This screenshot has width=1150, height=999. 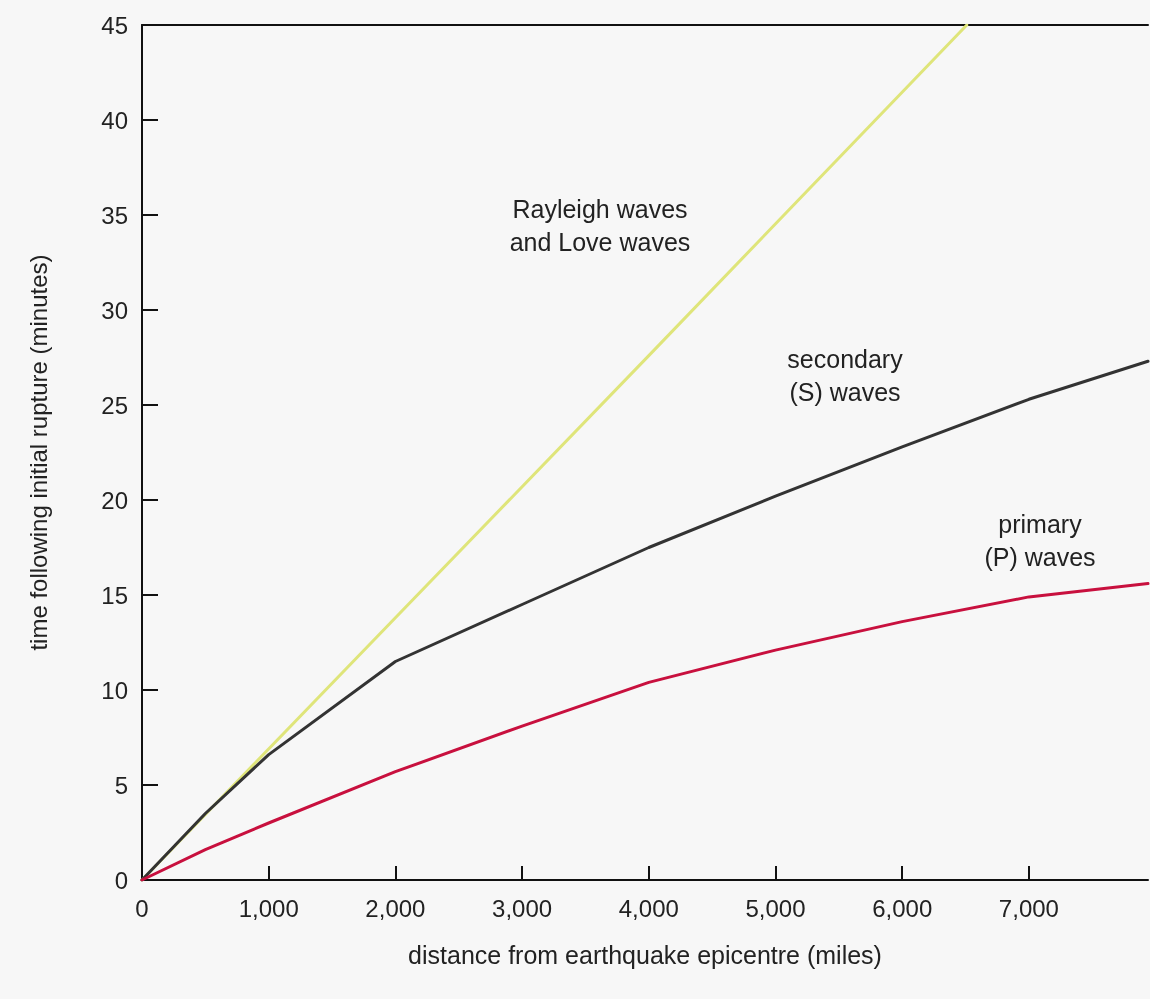 What do you see at coordinates (268, 908) in the screenshot?
I see `x-tick-label: 1,000` at bounding box center [268, 908].